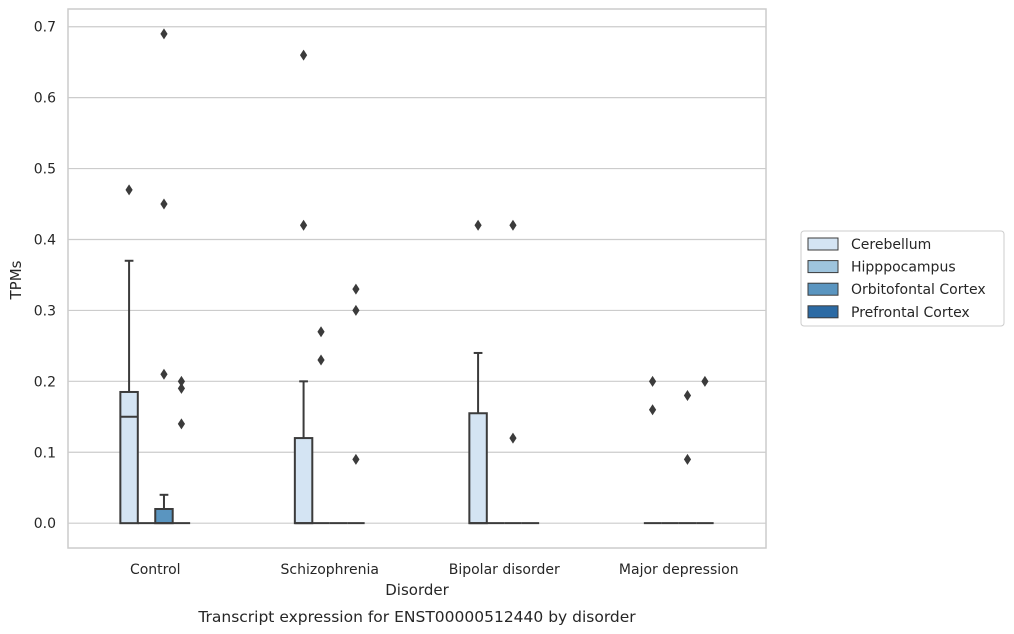  I want to click on box-hipppocampus, so click(321, 425).